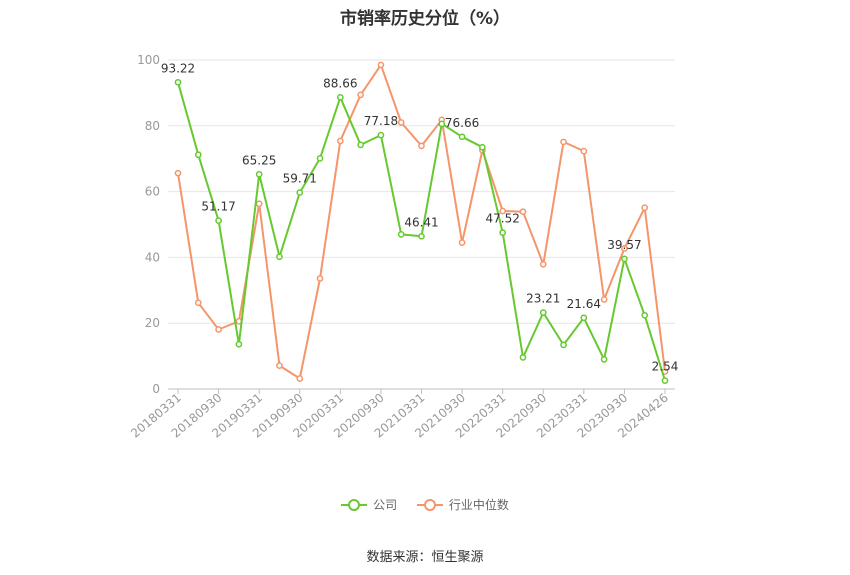  Describe the element at coordinates (148, 60) in the screenshot. I see `y-tick-label: 100` at that location.